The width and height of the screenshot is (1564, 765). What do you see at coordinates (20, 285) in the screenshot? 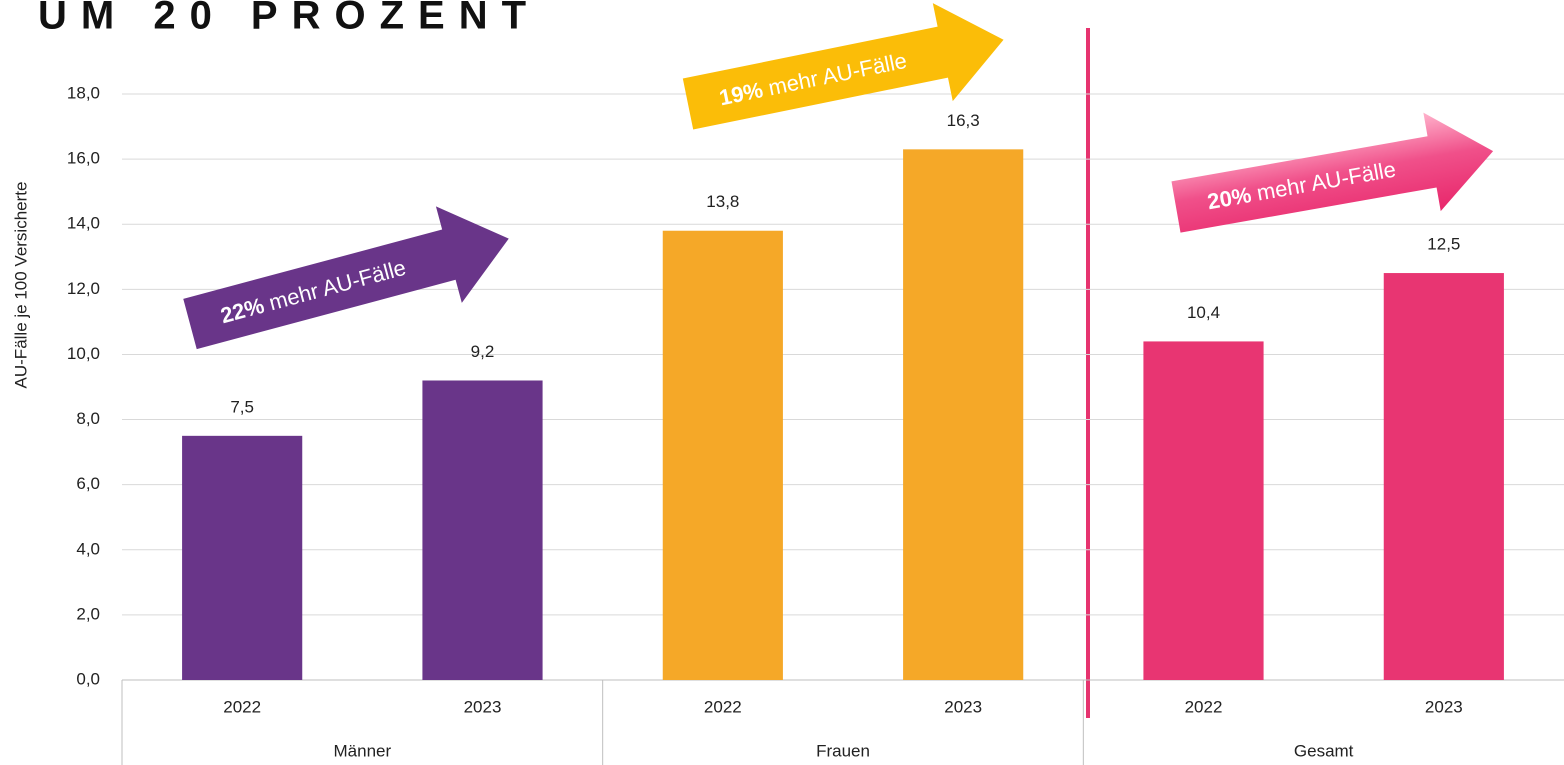
I see `y-axis-label: AU-Fälle je 100 Versicherte` at bounding box center [20, 285].